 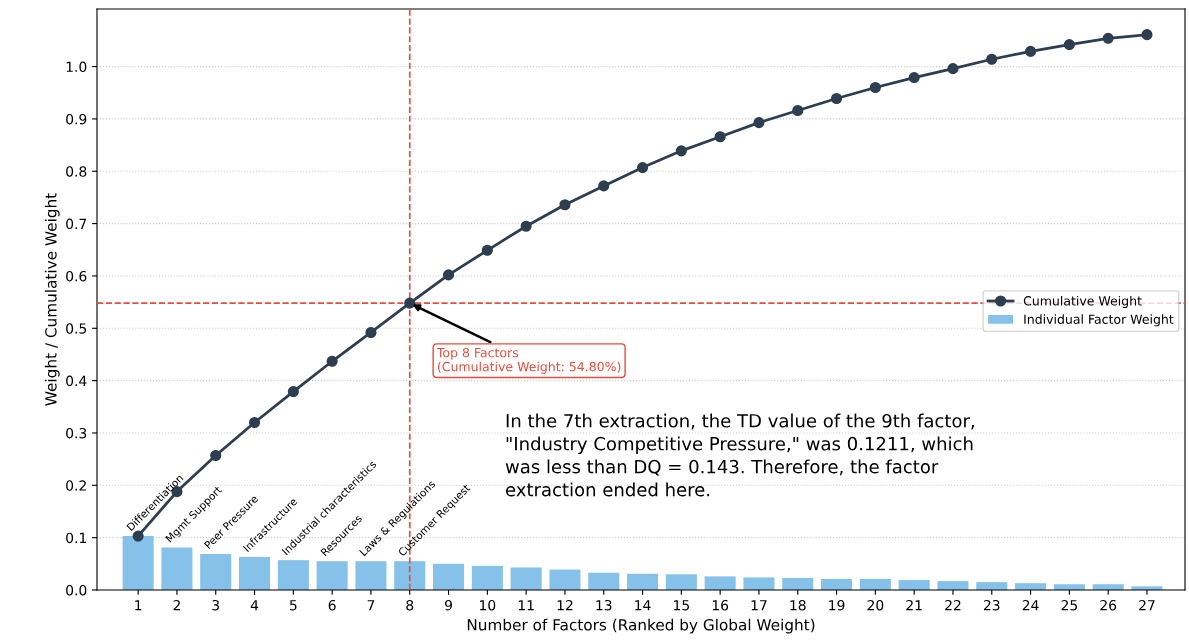 I want to click on annotation: Top 8 Factors (Cumulative Weight: 54.80%), so click(x=528, y=360).